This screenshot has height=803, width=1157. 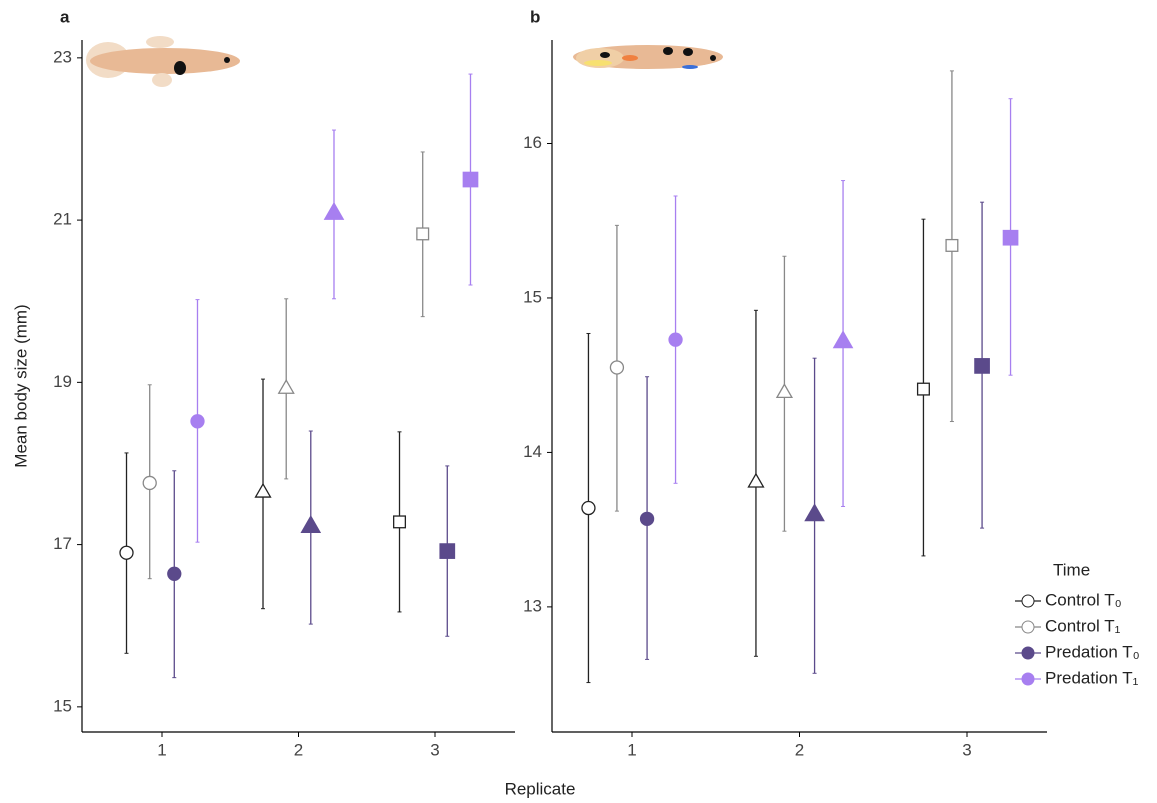 What do you see at coordinates (62, 219) in the screenshot?
I see `y-tick-label: 21` at bounding box center [62, 219].